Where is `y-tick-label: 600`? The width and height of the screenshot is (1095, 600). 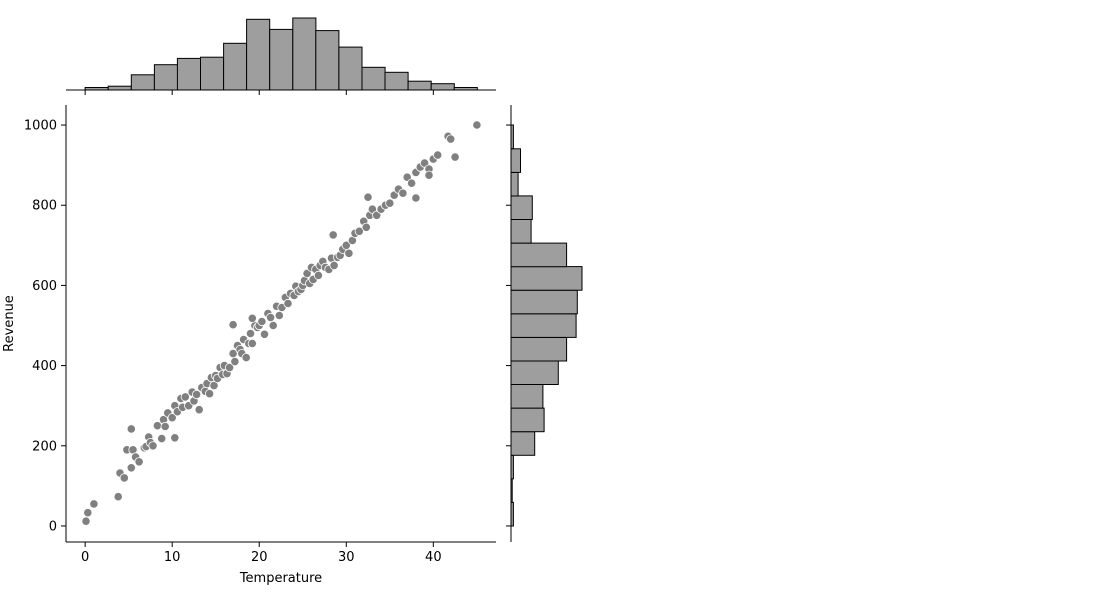 y-tick-label: 600 is located at coordinates (44, 286).